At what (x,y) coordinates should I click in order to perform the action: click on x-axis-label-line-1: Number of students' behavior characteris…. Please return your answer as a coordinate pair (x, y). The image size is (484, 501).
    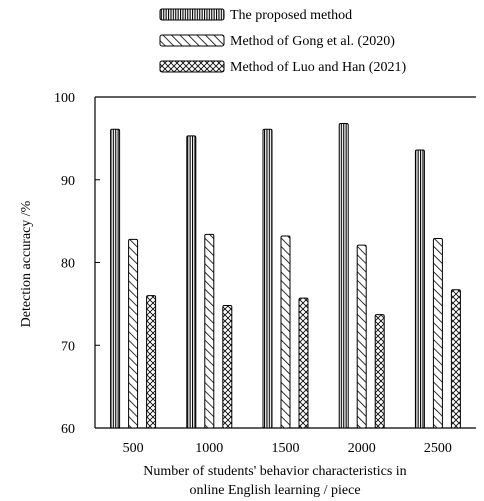
    Looking at the image, I should click on (274, 471).